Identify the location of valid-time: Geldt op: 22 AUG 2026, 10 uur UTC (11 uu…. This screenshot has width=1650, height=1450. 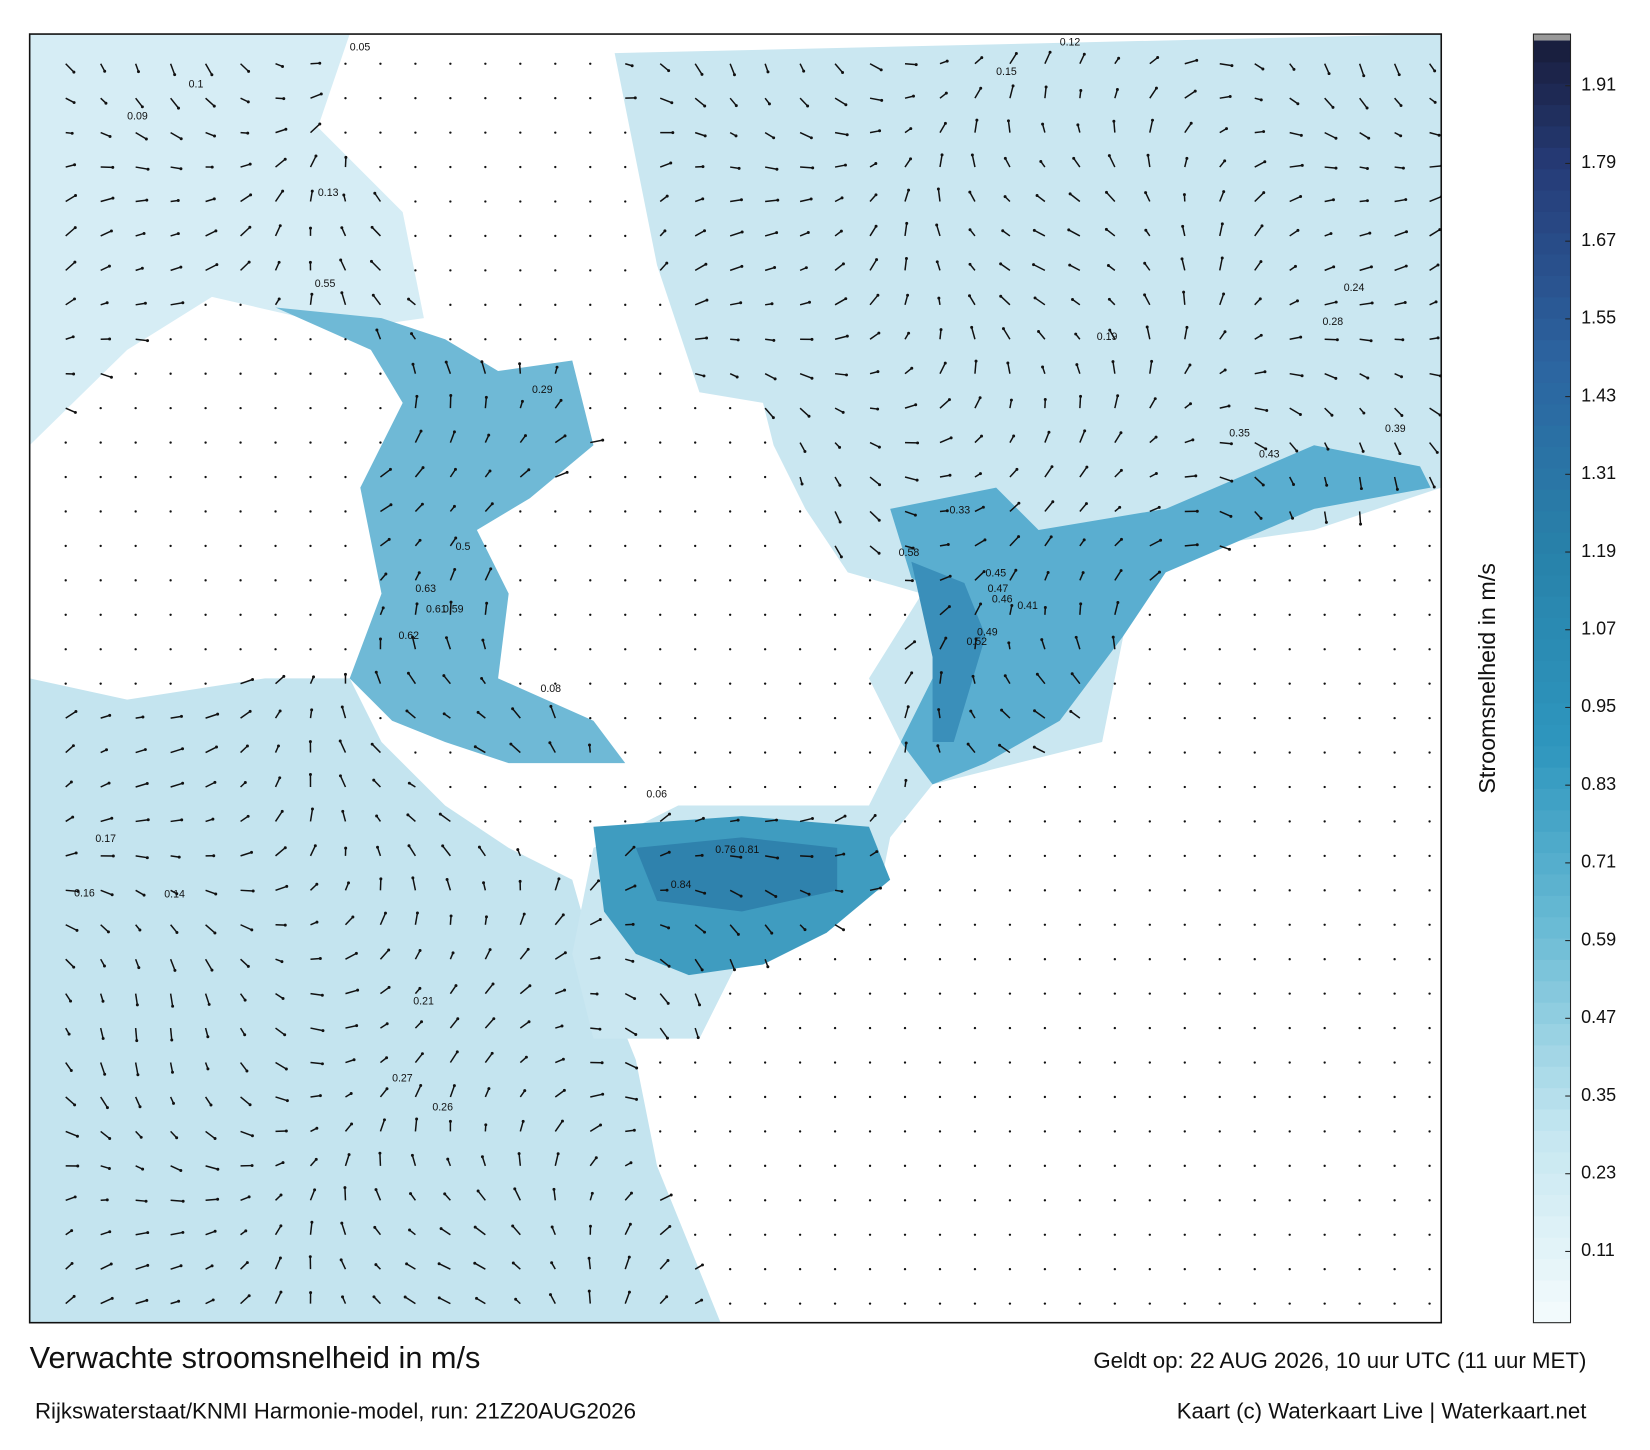
(1339, 1360).